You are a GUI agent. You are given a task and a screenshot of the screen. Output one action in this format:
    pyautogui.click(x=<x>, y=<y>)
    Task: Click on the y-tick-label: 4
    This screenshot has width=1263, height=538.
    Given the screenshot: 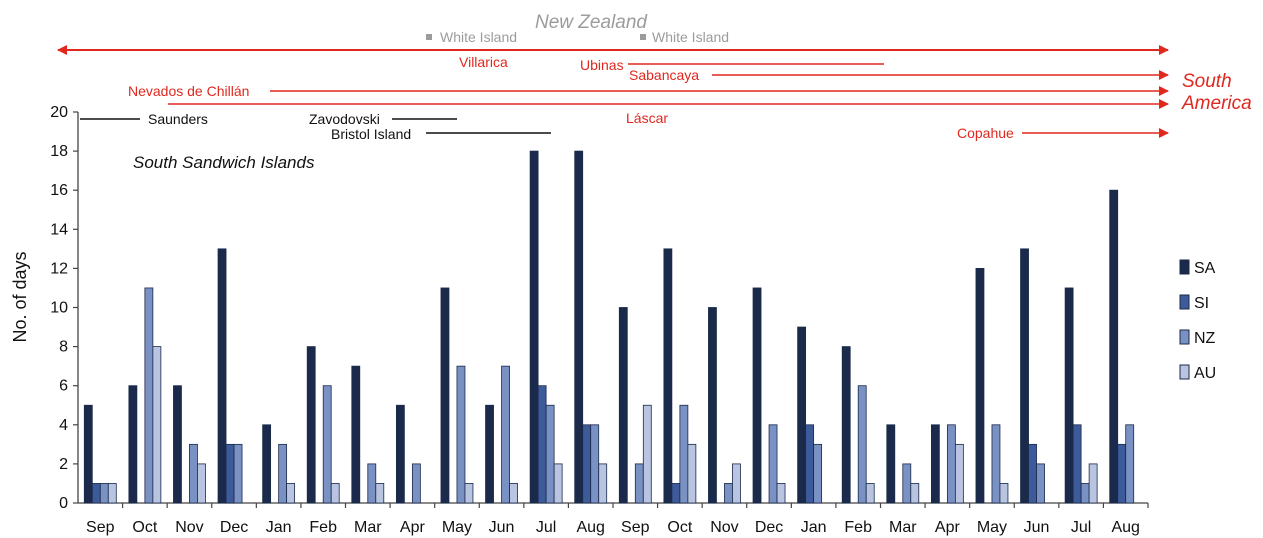 What is the action you would take?
    pyautogui.click(x=63, y=425)
    